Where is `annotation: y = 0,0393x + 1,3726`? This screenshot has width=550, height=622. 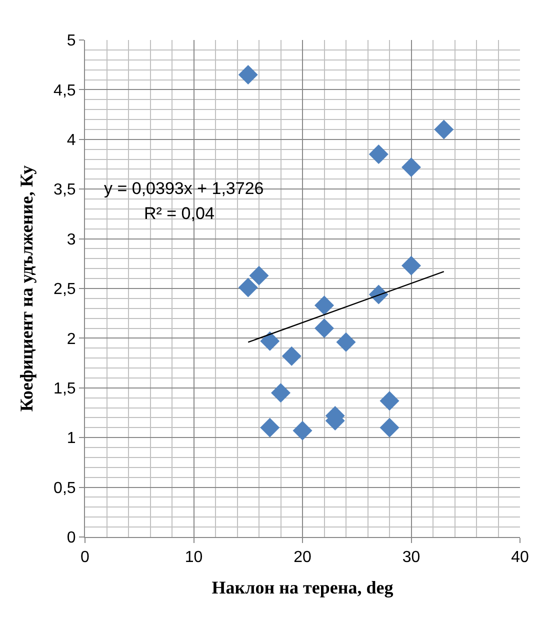 annotation: y = 0,0393x + 1,3726 is located at coordinates (184, 188).